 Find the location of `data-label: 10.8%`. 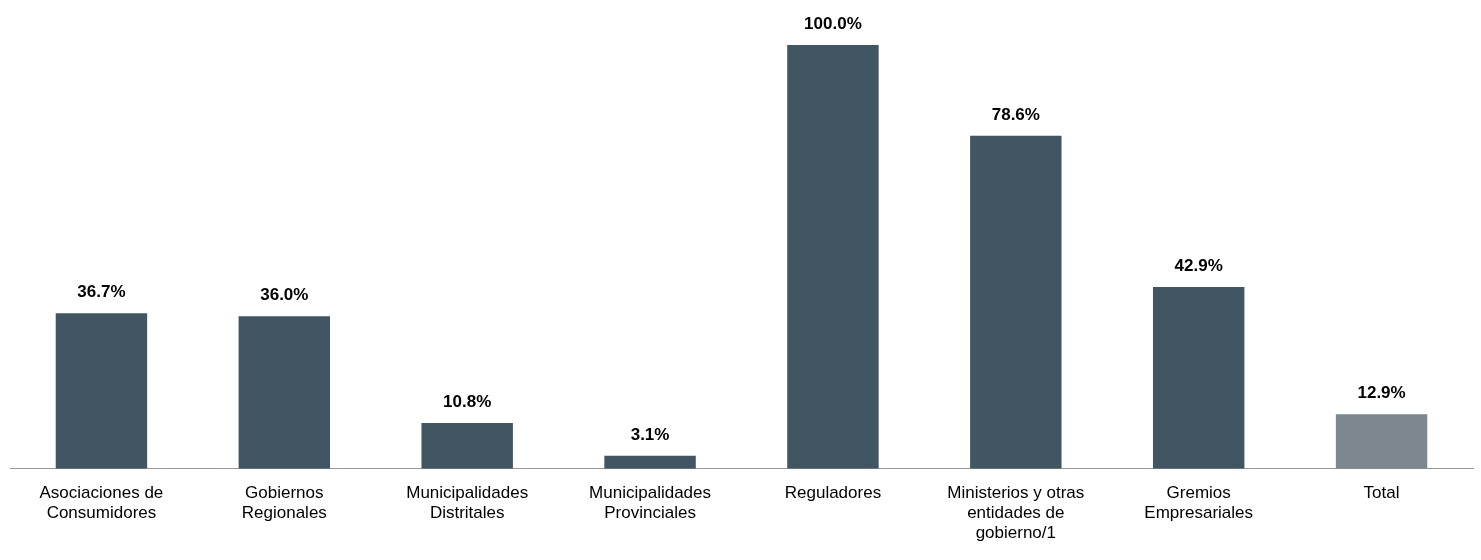

data-label: 10.8% is located at coordinates (467, 402).